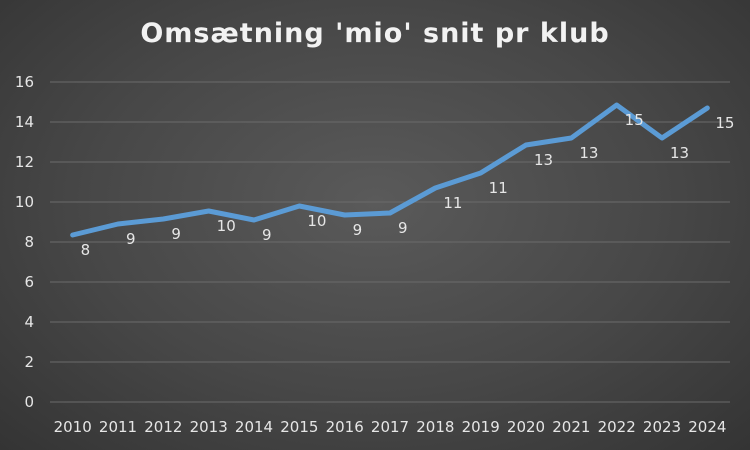  I want to click on x-tick-label: 2011, so click(118, 427).